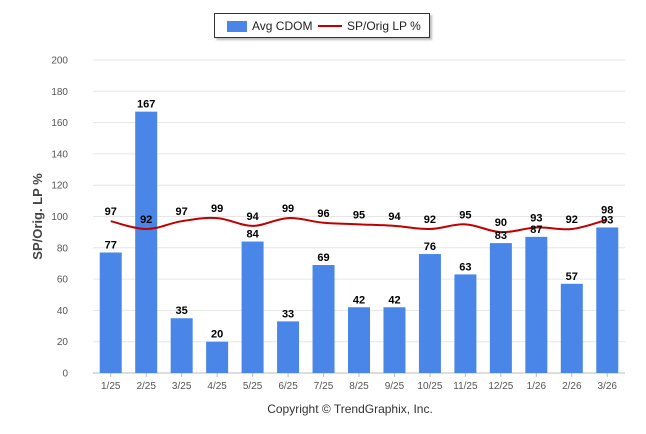 The height and width of the screenshot is (434, 646). I want to click on bar-value-label: 77, so click(111, 245).